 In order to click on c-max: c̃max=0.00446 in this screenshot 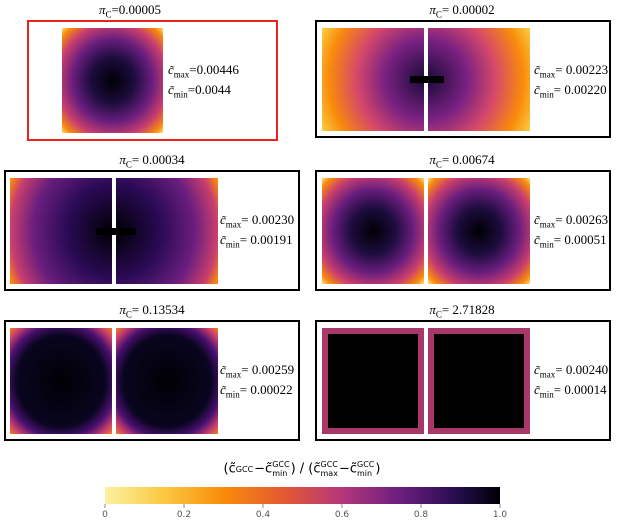, I will do `click(203, 71)`.